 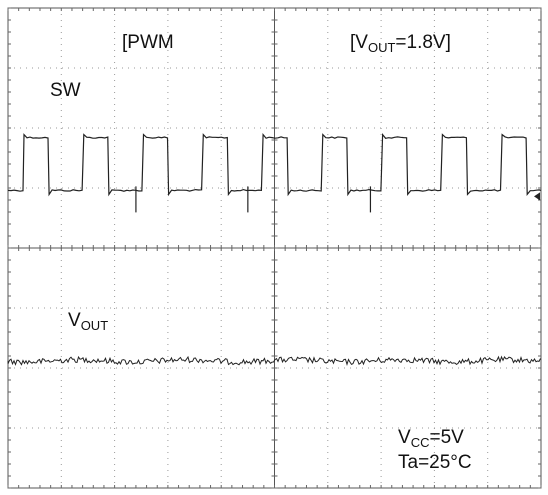 What do you see at coordinates (431, 438) in the screenshot?
I see `vcc-condition-label: VCC=5V` at bounding box center [431, 438].